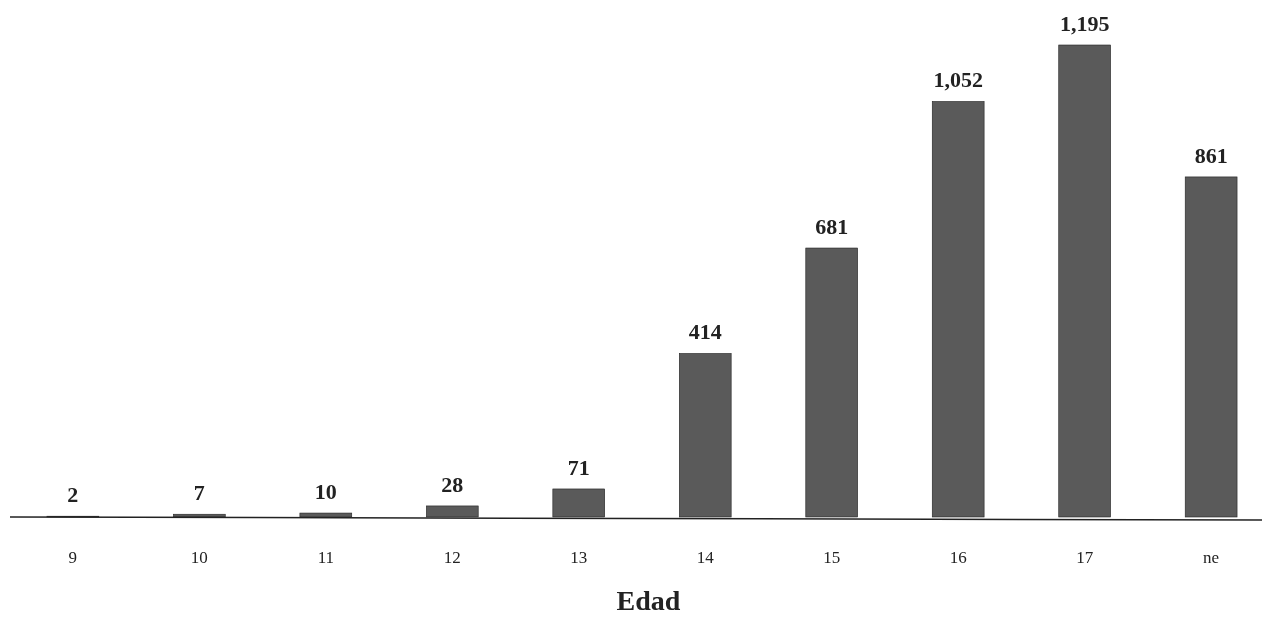  Describe the element at coordinates (452, 557) in the screenshot. I see `x-tick-label: 12` at that location.